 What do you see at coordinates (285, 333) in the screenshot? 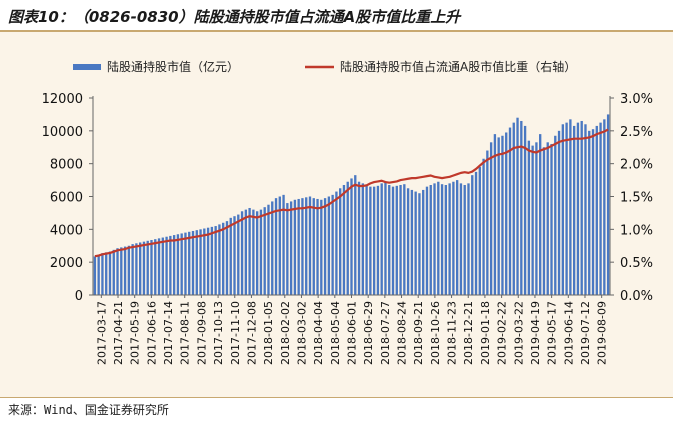
I see `x-tick-label: 2018-02-02` at bounding box center [285, 333].